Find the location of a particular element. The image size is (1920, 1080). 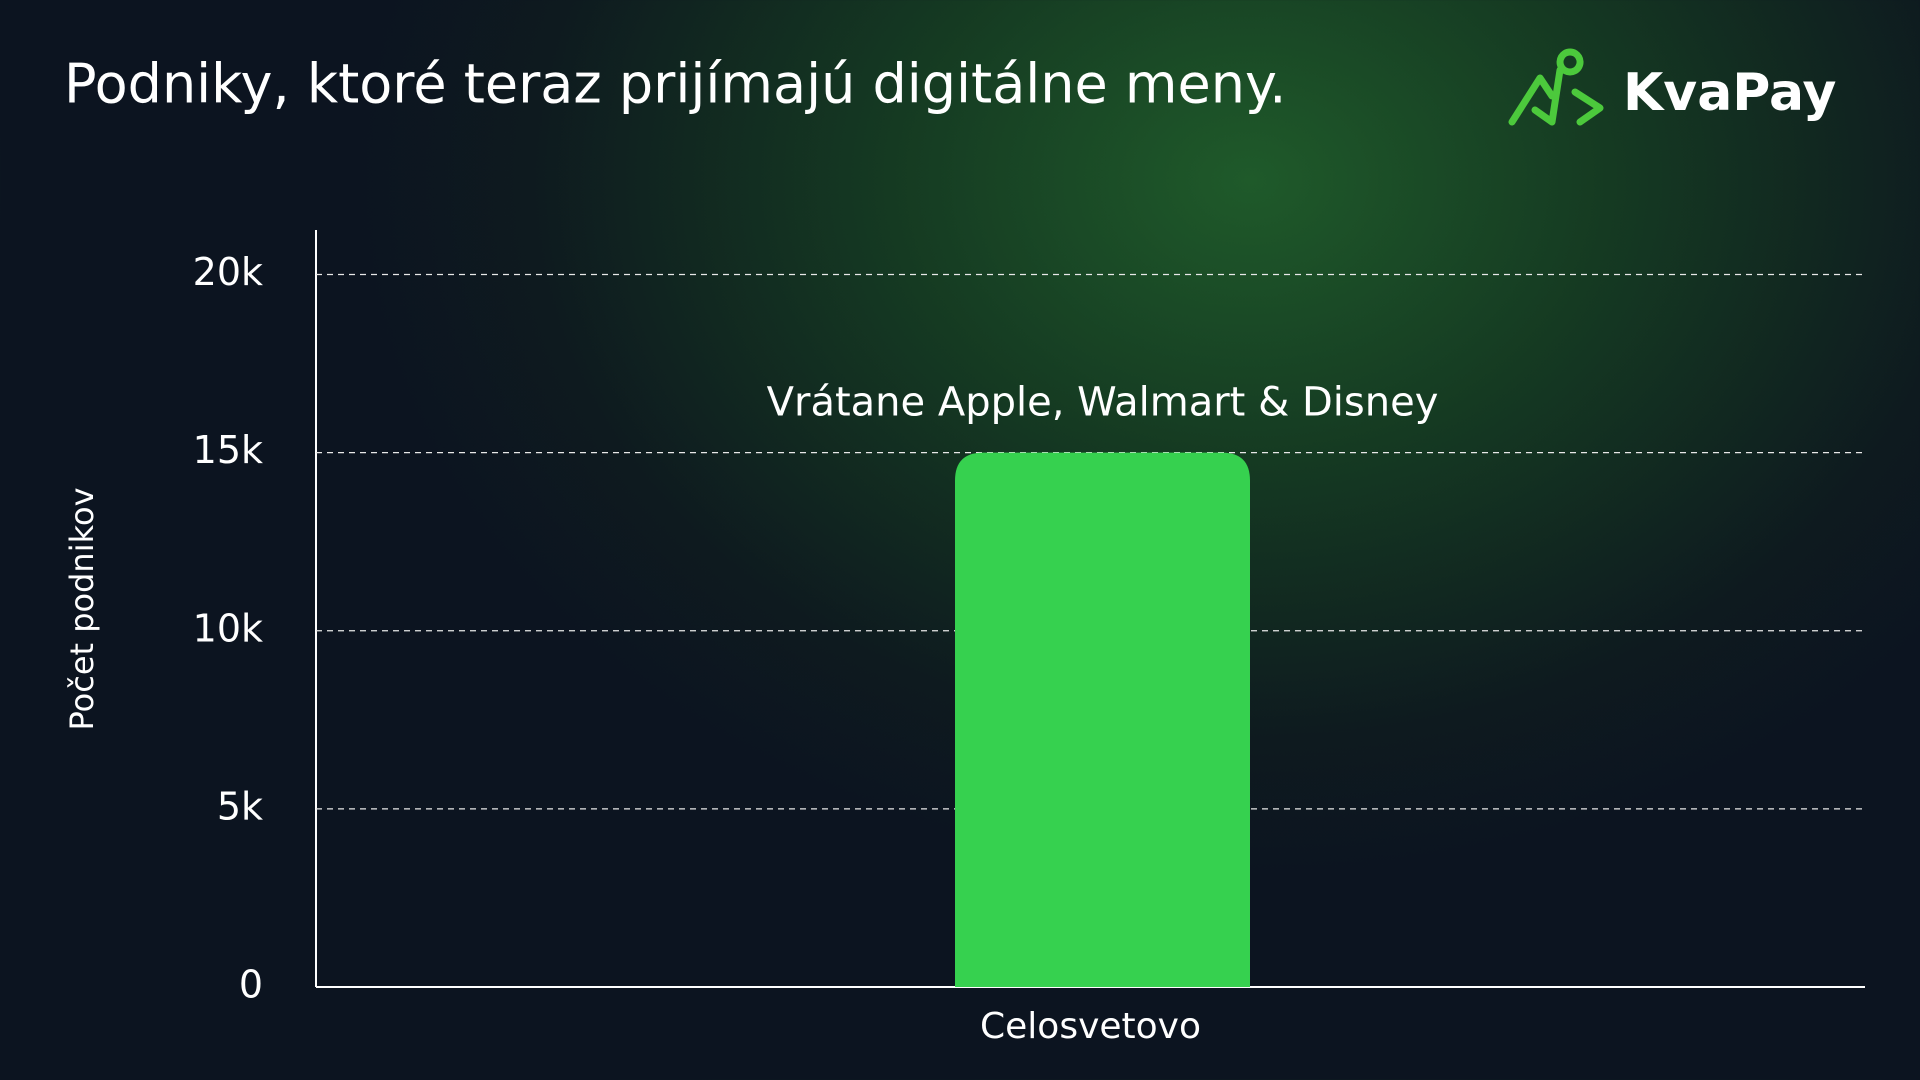

y-tick-label: 20k is located at coordinates (228, 272).